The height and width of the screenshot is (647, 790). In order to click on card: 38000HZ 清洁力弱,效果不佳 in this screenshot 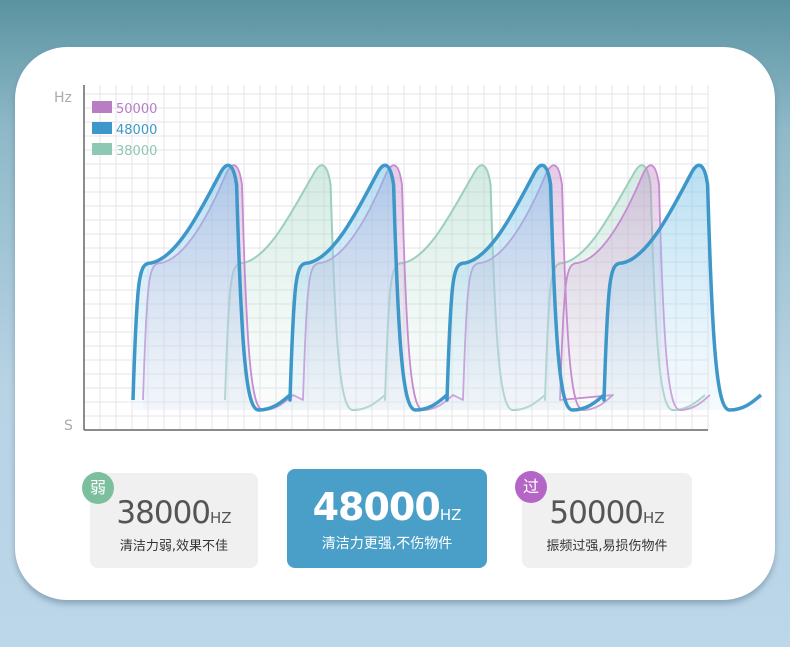, I will do `click(174, 520)`.